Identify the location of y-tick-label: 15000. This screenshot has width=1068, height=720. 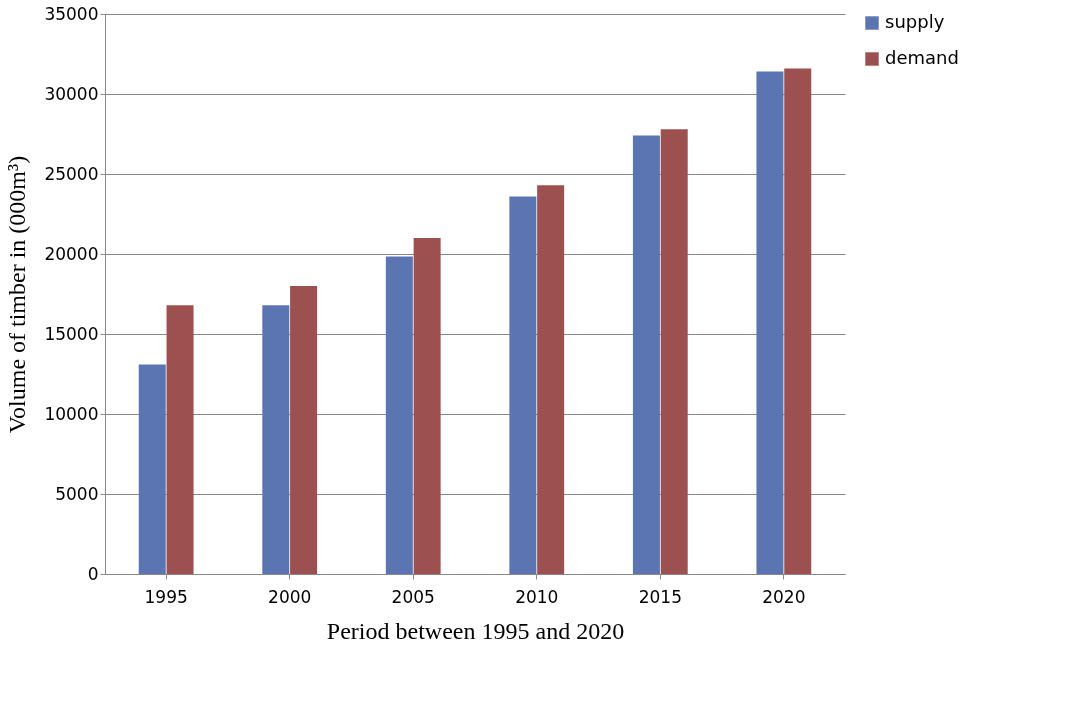
(71, 333).